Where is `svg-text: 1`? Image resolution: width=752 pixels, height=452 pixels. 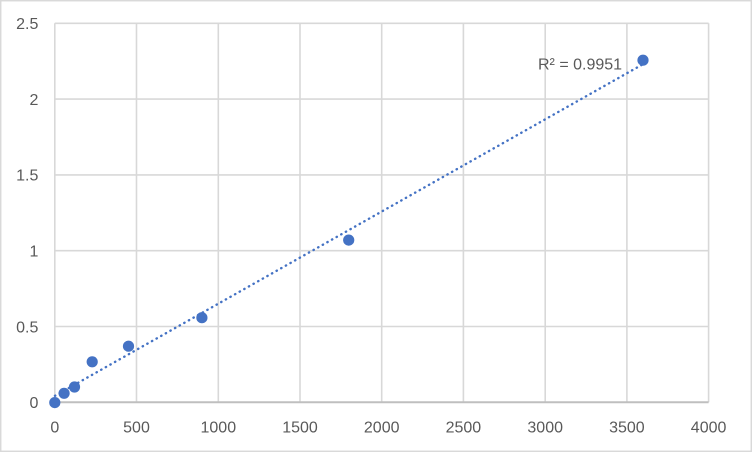 svg-text: 1 is located at coordinates (33, 252).